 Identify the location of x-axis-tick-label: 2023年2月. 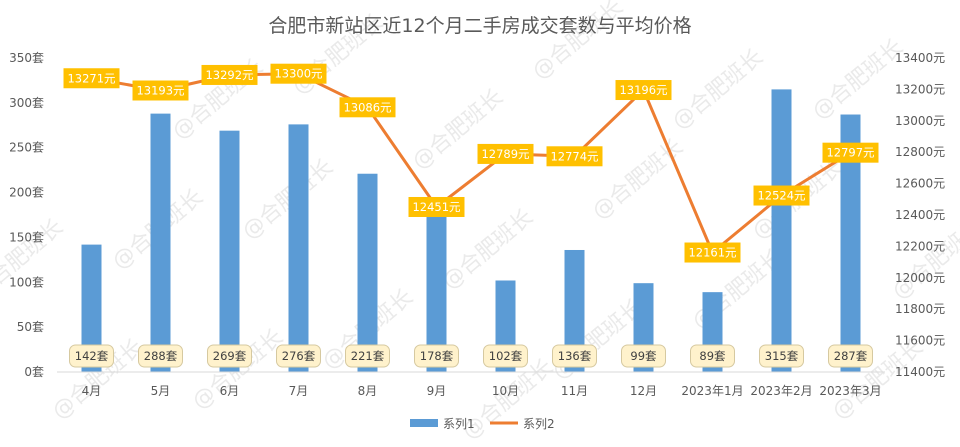
(781, 391).